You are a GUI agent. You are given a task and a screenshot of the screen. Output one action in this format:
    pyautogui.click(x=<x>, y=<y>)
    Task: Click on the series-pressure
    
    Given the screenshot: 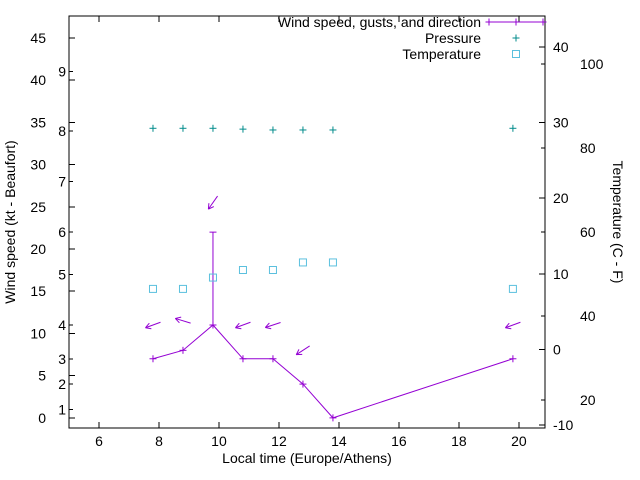 What is the action you would take?
    pyautogui.click(x=333, y=129)
    